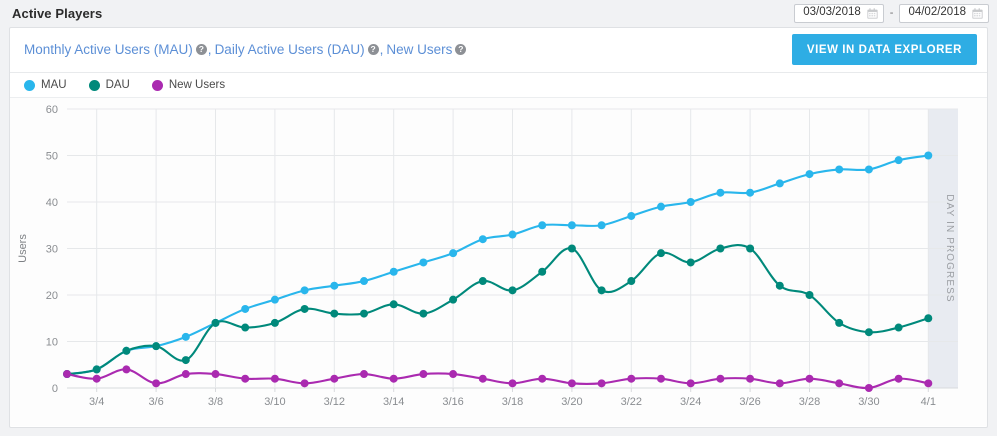 This screenshot has height=436, width=997. What do you see at coordinates (884, 49) in the screenshot?
I see `view-in-data-explorer-button: VIEW IN DATA EXPLORER` at bounding box center [884, 49].